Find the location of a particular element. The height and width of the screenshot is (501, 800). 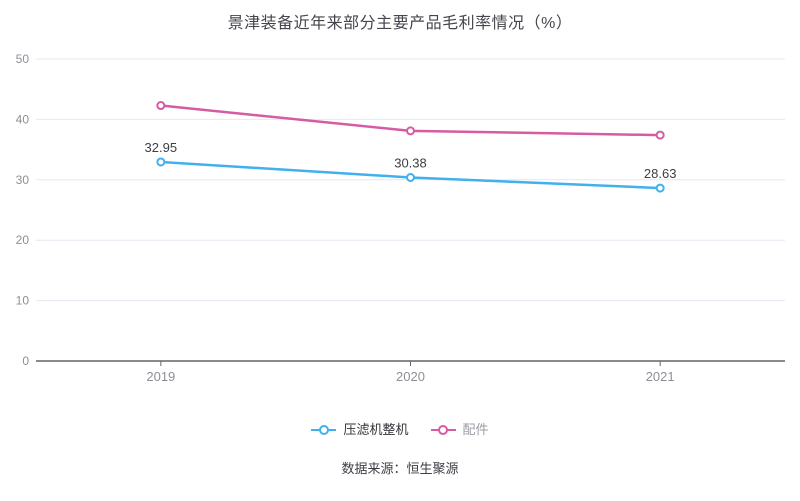

data-point-label: 28.63 is located at coordinates (660, 173).